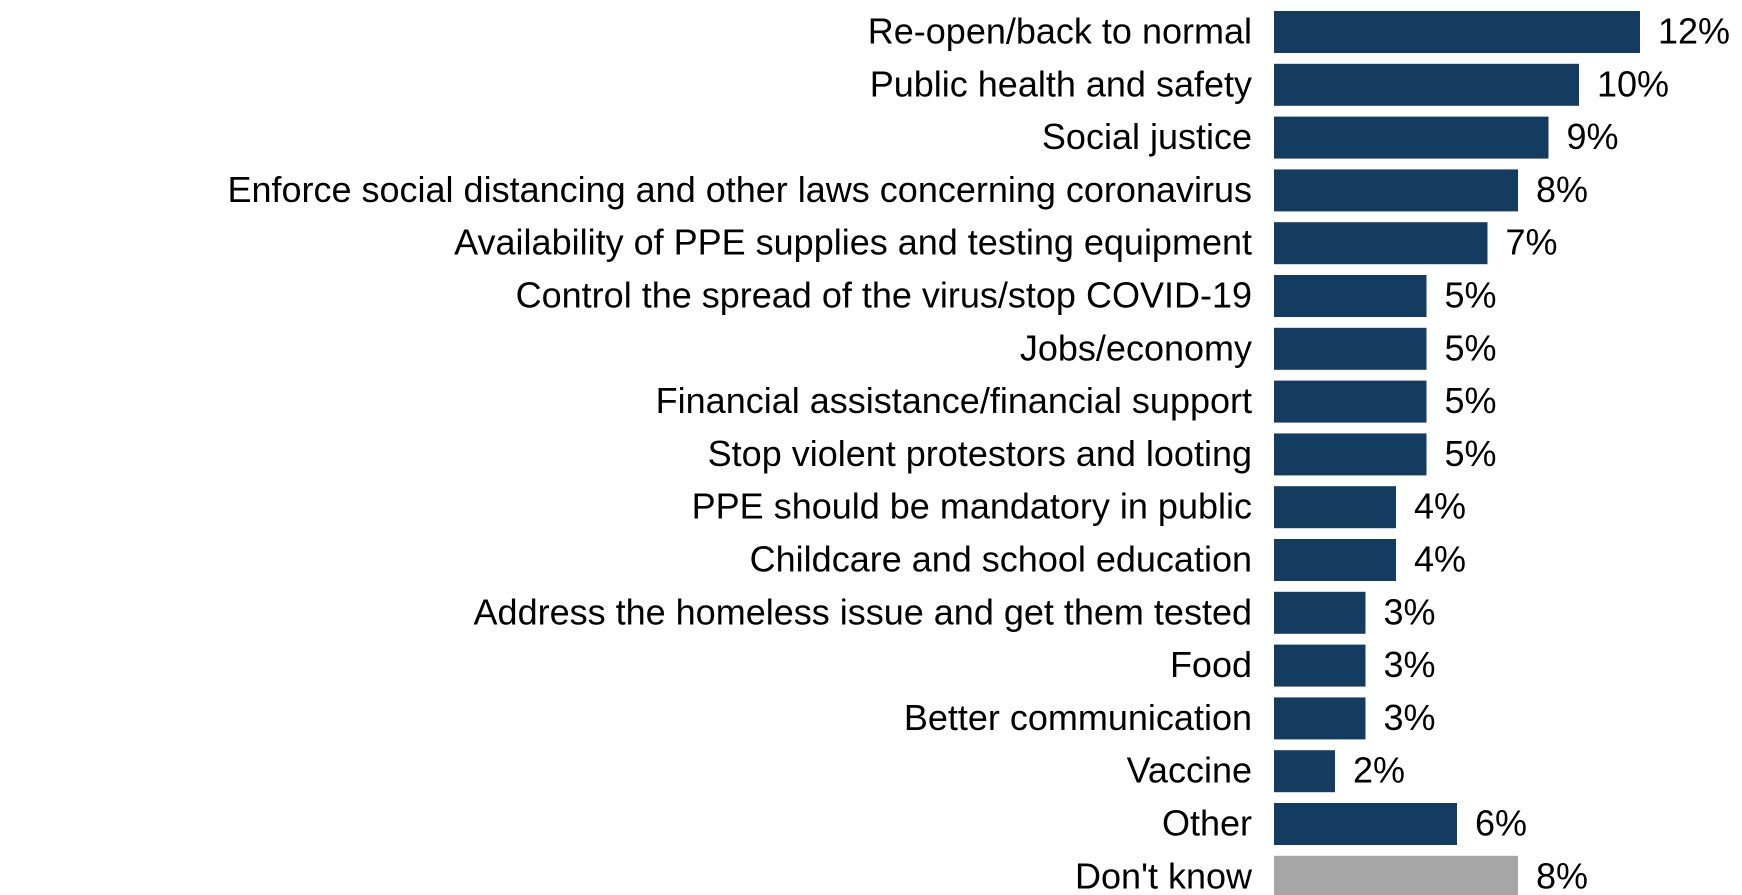  What do you see at coordinates (1164, 875) in the screenshot?
I see `category-label: Don't know` at bounding box center [1164, 875].